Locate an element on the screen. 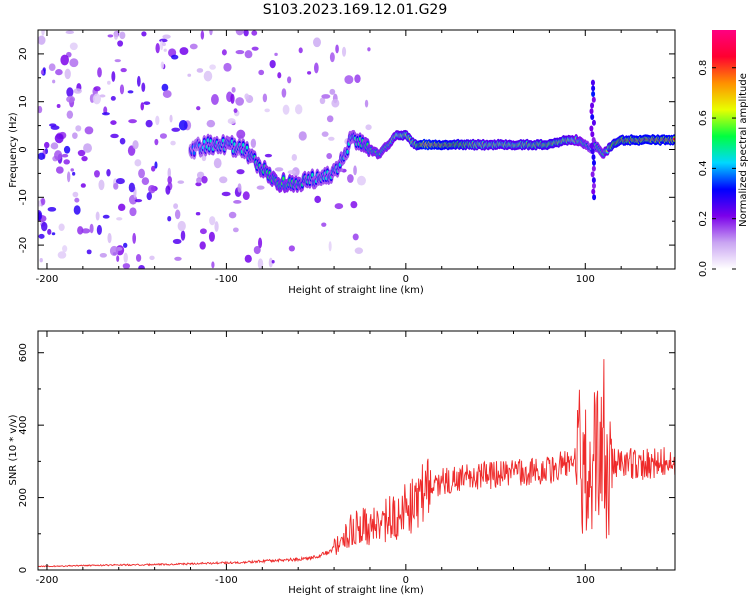 The image size is (750, 600). chart-title: S103.2023.169.12.01.G29 is located at coordinates (355, 10).